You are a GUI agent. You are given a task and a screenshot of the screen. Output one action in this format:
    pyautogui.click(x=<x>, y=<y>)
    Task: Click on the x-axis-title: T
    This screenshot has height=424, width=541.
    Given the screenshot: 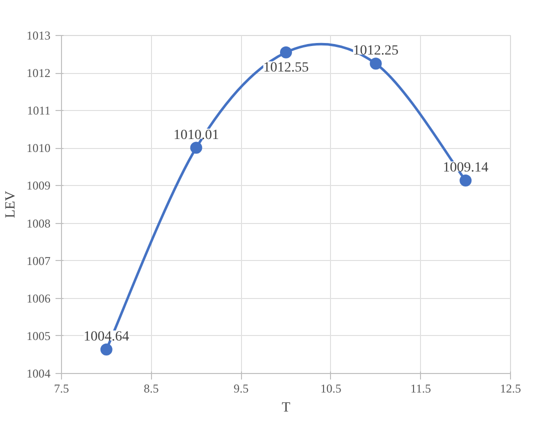 What is the action you would take?
    pyautogui.click(x=286, y=408)
    